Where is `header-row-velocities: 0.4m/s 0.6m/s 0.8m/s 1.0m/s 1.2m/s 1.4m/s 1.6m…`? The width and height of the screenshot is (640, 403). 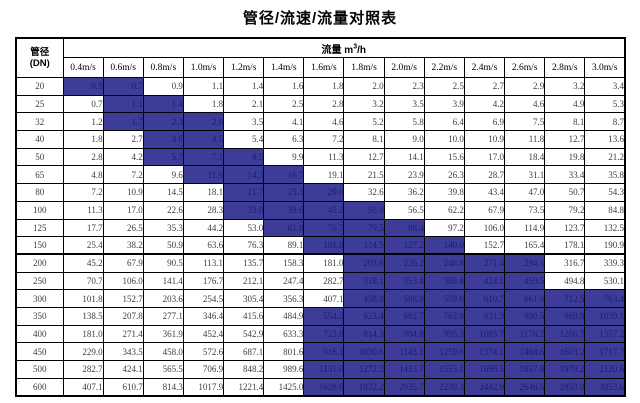 header-row-velocities: 0.4m/s 0.6m/s 0.8m/s 1.0m/s 1.2m/s 1.4m/s 1.6m… is located at coordinates (321, 67).